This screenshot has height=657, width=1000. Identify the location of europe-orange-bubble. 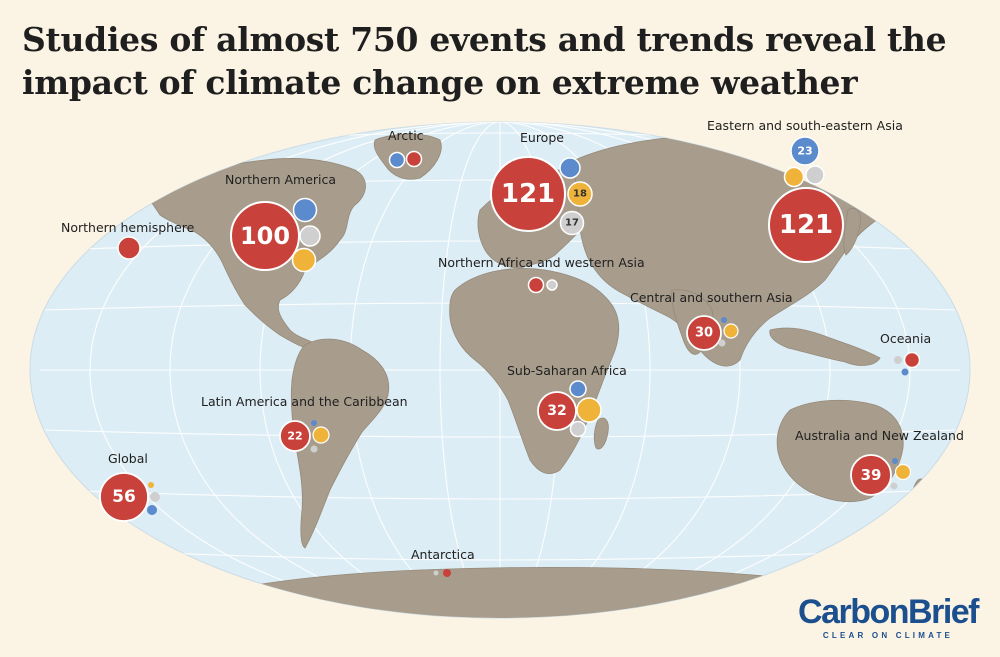
(580, 194).